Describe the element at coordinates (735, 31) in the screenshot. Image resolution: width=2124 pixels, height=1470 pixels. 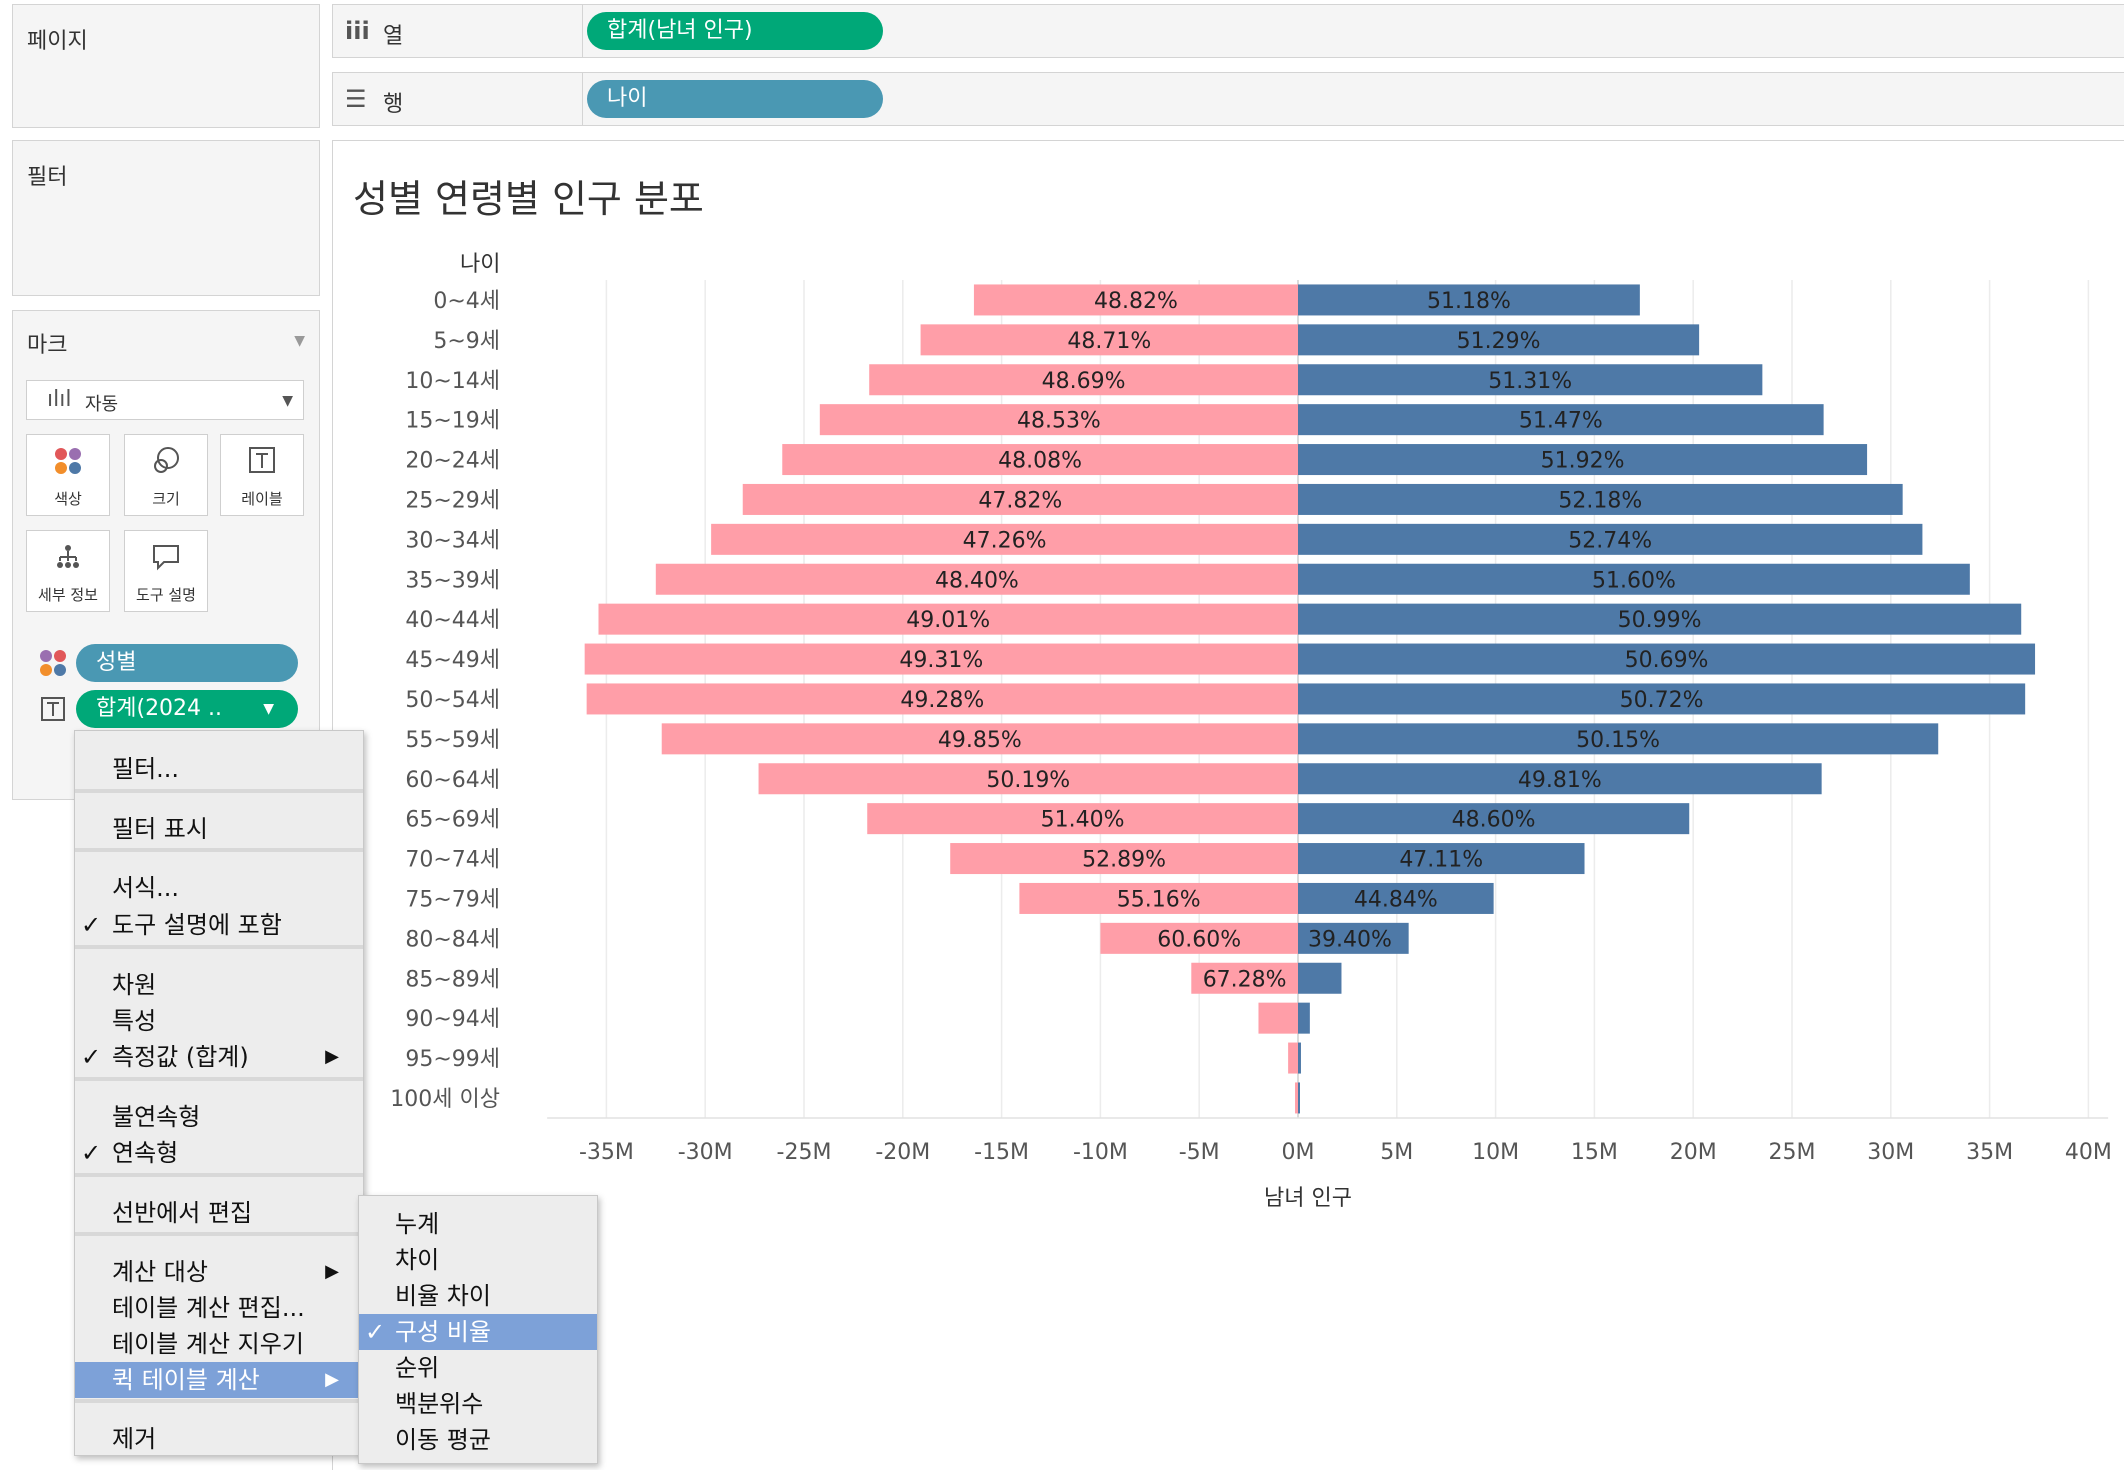
I see `columns-pill: 합계(남녀 인구)` at that location.